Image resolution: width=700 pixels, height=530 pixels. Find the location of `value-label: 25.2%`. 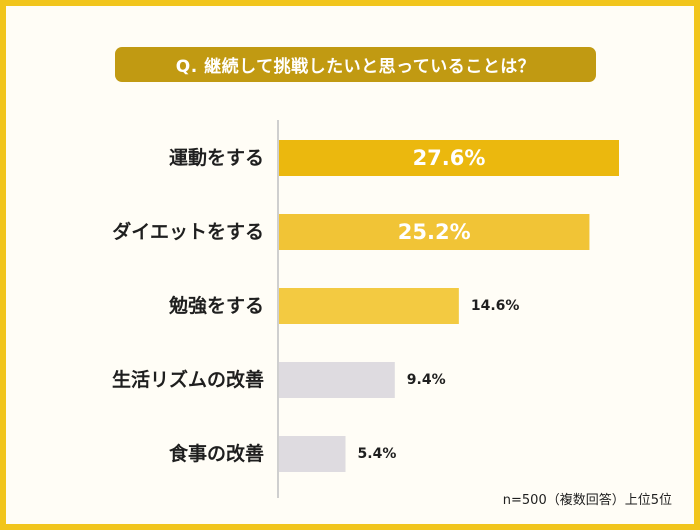

value-label: 25.2% is located at coordinates (434, 232).